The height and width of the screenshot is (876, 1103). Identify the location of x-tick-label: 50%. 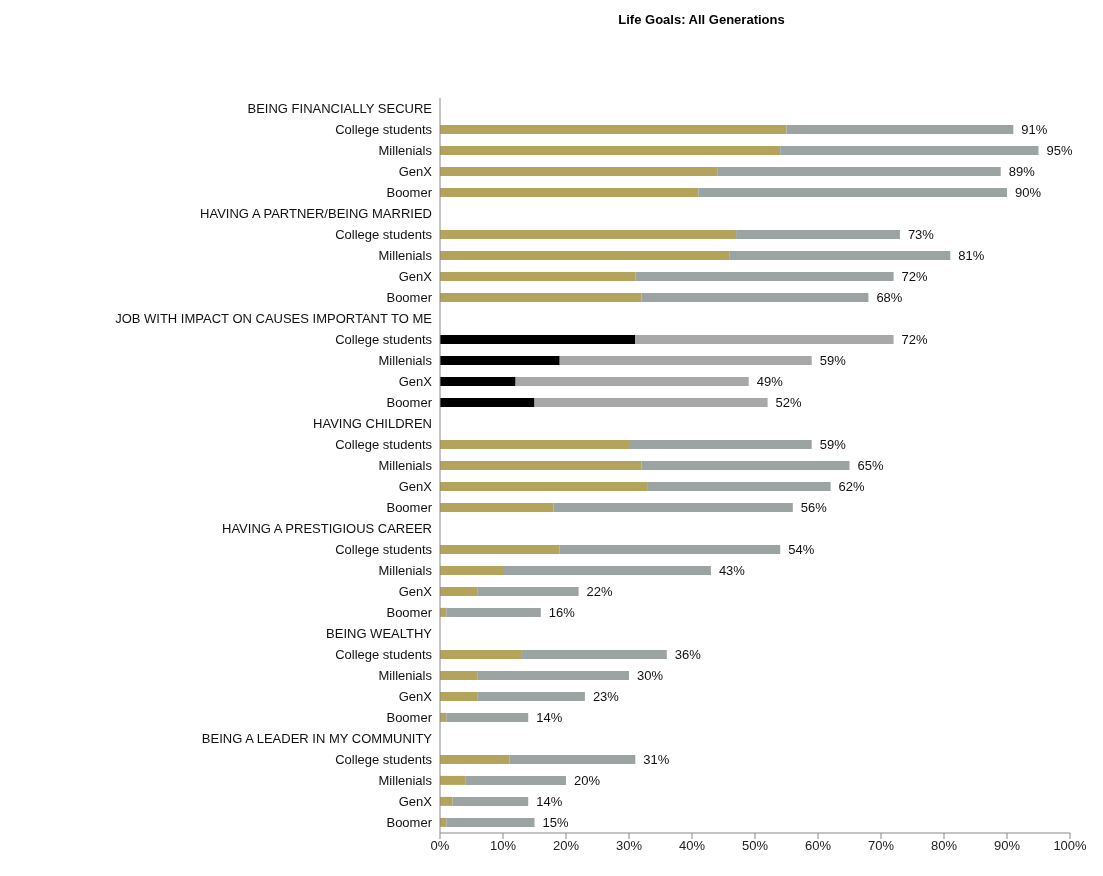
(755, 846).